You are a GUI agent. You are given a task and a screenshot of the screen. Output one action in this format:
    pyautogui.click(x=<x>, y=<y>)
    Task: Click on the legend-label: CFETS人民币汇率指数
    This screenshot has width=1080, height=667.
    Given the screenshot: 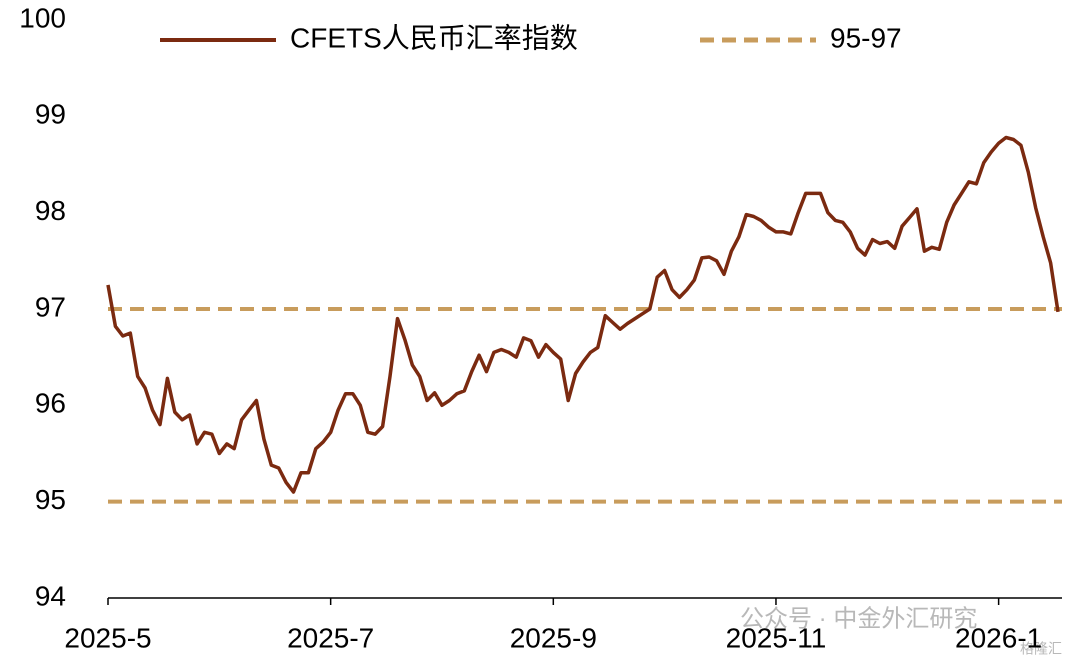 What is the action you would take?
    pyautogui.click(x=434, y=37)
    